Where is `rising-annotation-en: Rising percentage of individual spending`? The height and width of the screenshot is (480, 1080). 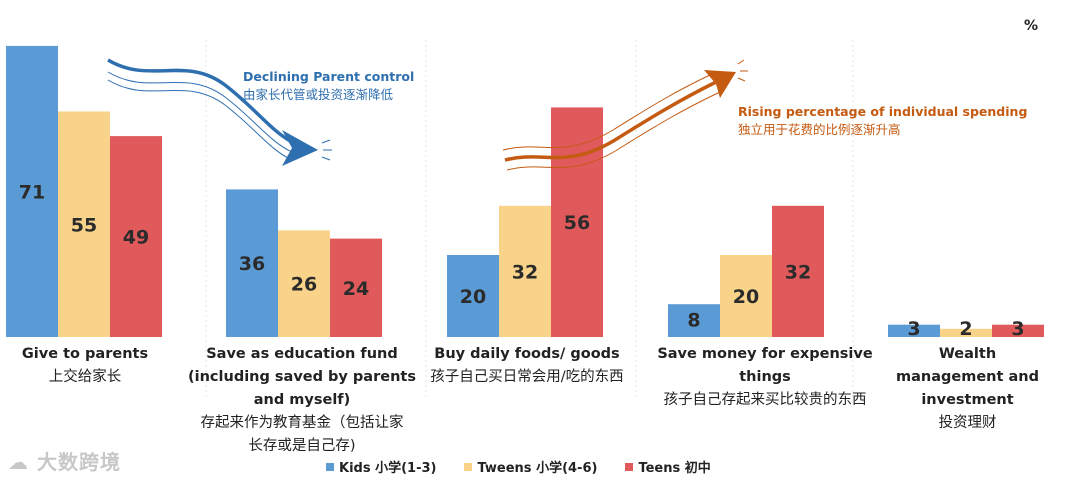
rising-annotation-en: Rising percentage of individual spending is located at coordinates (883, 111).